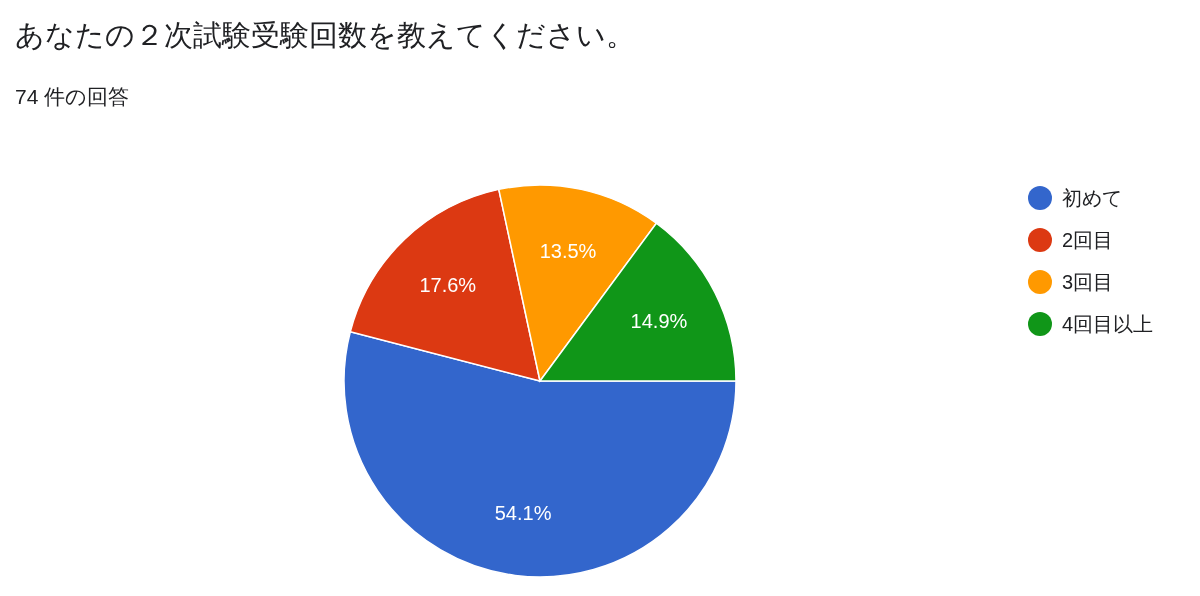 The image size is (1200, 596). What do you see at coordinates (1088, 240) in the screenshot?
I see `legend-label: 2回目` at bounding box center [1088, 240].